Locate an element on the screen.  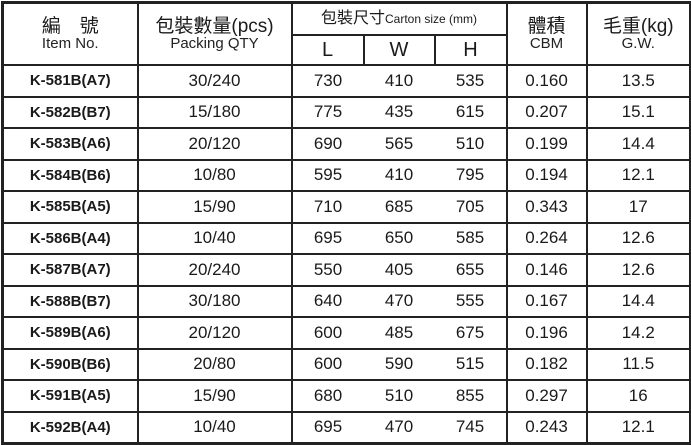
cell-item: K-584B(B6) is located at coordinates (70, 175).